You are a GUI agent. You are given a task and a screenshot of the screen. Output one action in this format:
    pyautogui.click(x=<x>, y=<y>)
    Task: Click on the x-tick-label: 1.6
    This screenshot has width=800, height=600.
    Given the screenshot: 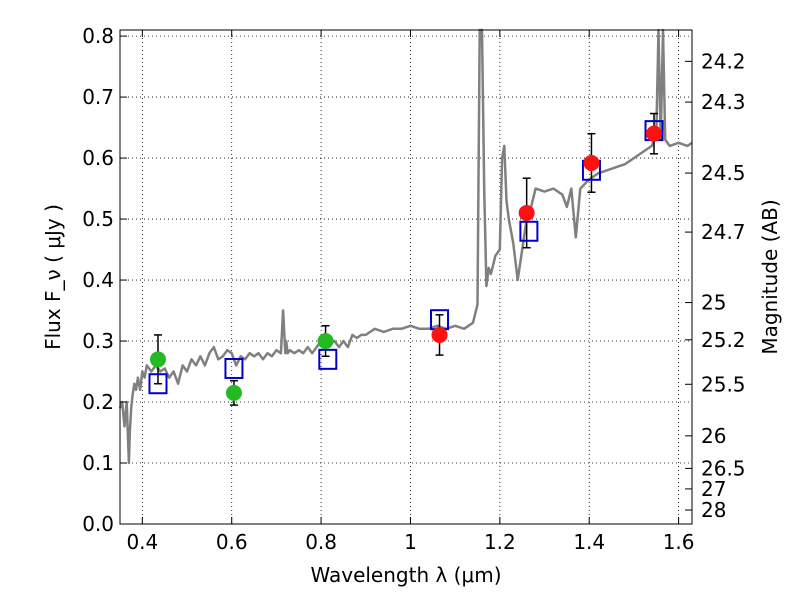 What is the action you would take?
    pyautogui.click(x=679, y=542)
    